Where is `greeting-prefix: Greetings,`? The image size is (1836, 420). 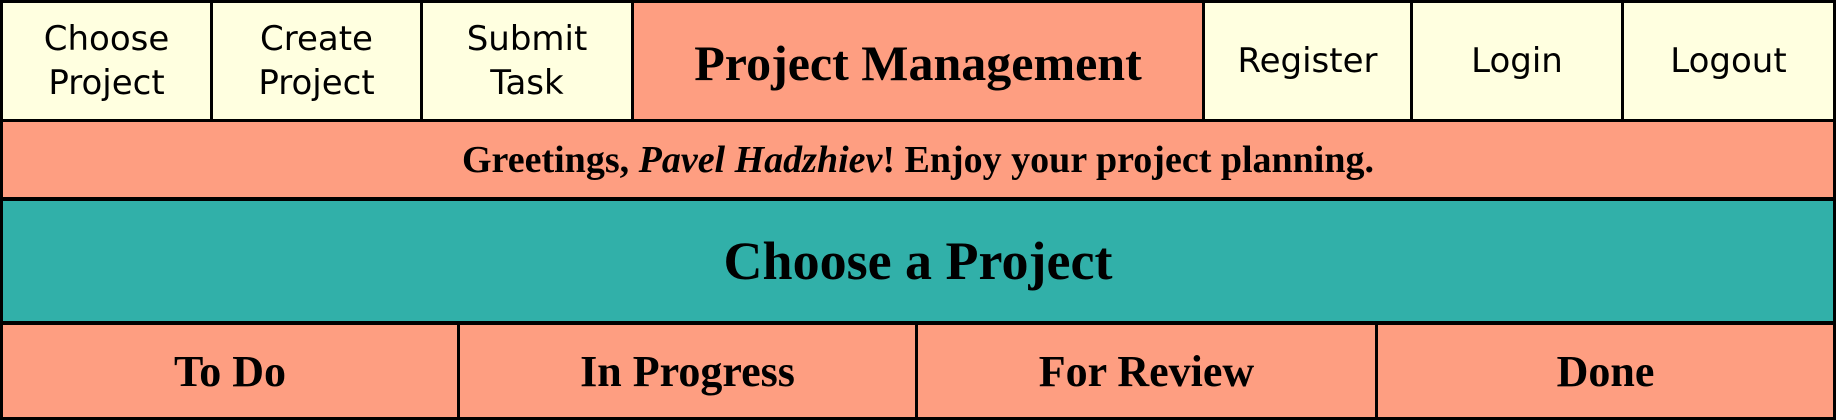
greeting-prefix: Greetings, is located at coordinates (550, 159).